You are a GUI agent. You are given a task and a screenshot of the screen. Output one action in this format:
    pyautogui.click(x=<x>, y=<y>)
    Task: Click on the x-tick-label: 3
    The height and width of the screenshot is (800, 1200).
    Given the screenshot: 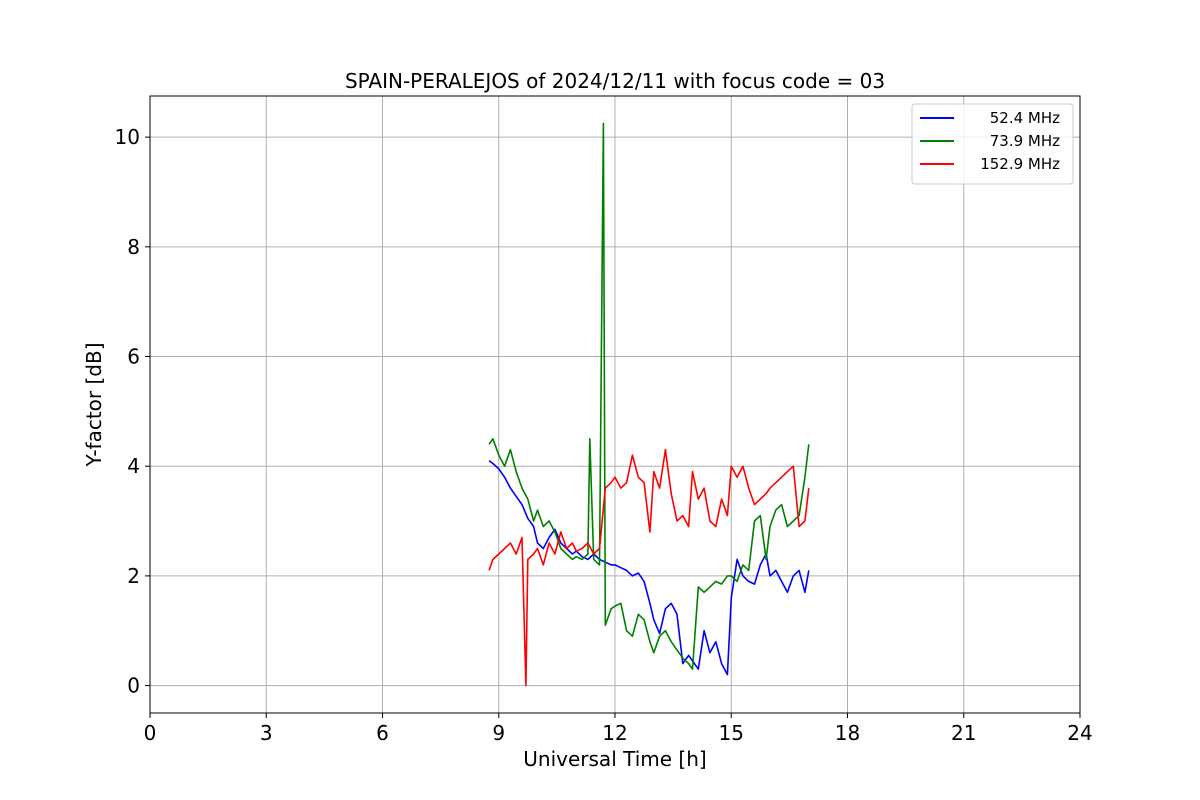 What is the action you would take?
    pyautogui.click(x=266, y=733)
    